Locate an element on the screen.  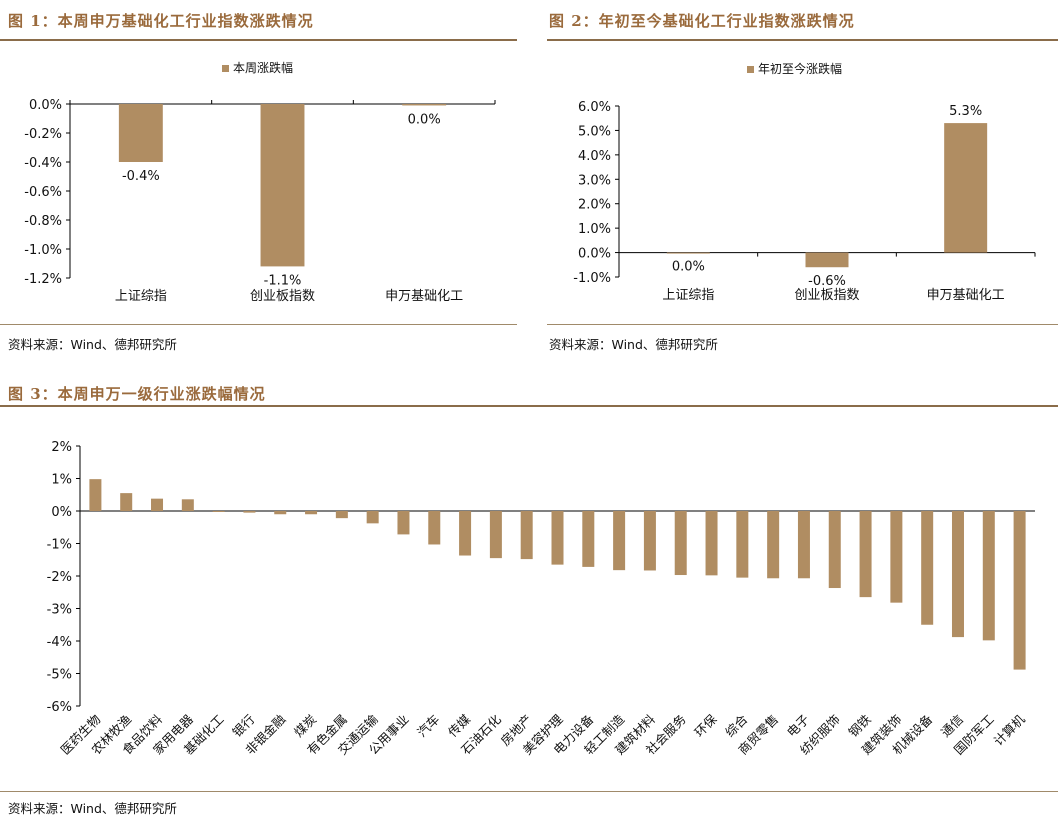
figure-1-source: 资料来源：Wind、德邦研究所 is located at coordinates (92, 344).